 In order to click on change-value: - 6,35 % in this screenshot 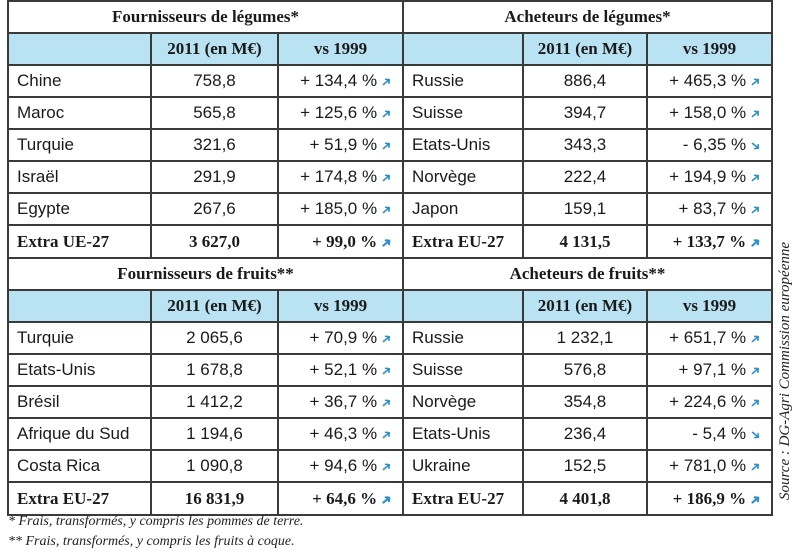, I will do `click(714, 144)`.